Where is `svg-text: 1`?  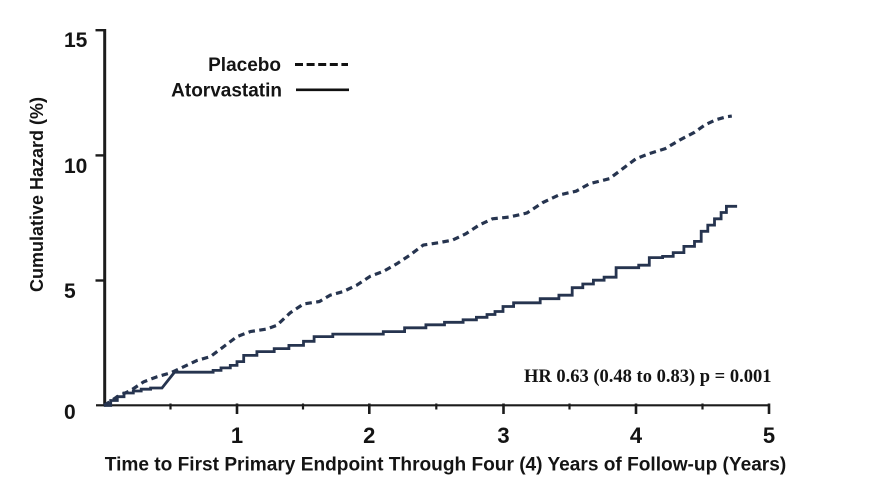 svg-text: 1 is located at coordinates (237, 435).